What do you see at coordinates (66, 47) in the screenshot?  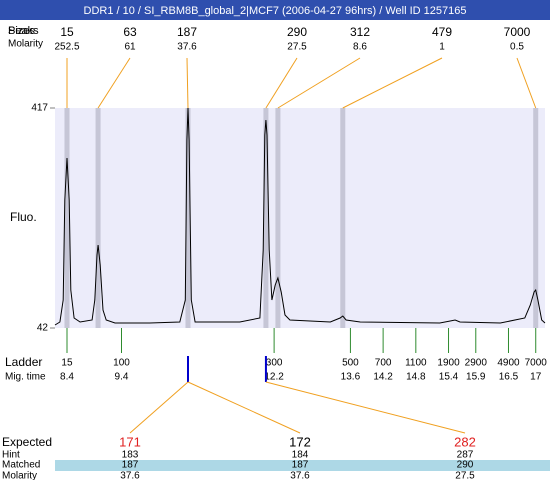 I see `peak-molarity: 252.5` at bounding box center [66, 47].